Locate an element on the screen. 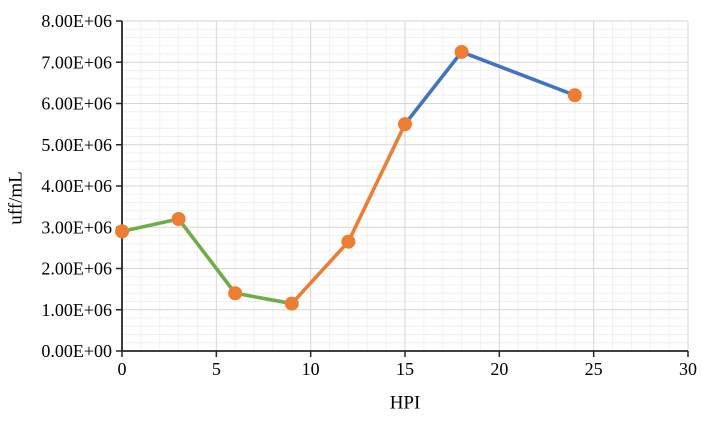  series-segment-1-green is located at coordinates (207, 261).